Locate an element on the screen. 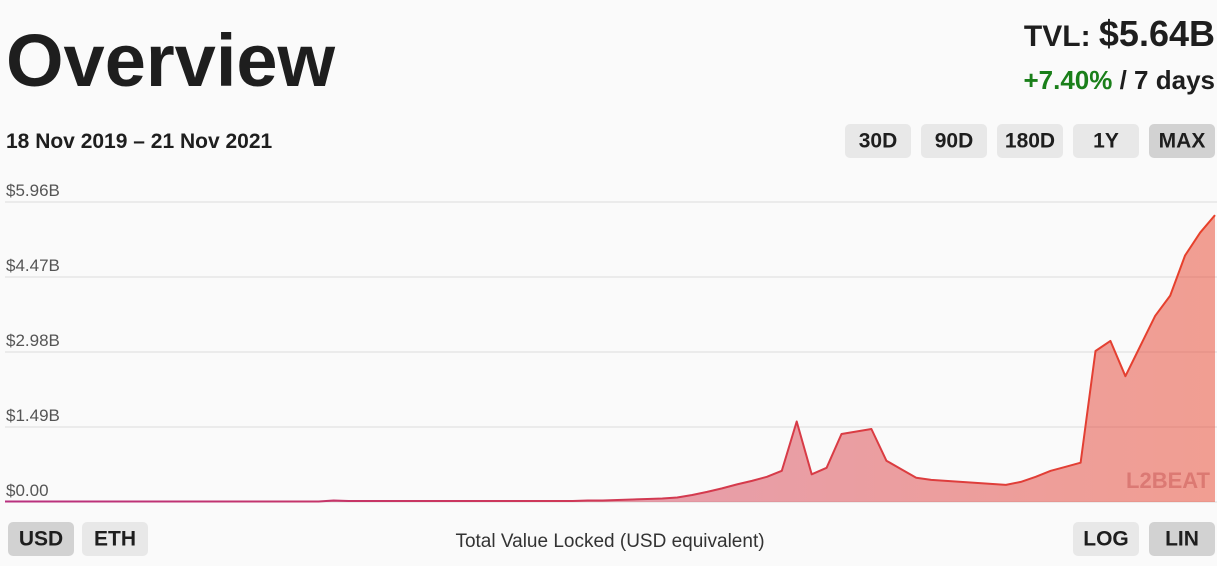 This screenshot has height=566, width=1217. tvl: TVL: $5.64B is located at coordinates (1119, 33).